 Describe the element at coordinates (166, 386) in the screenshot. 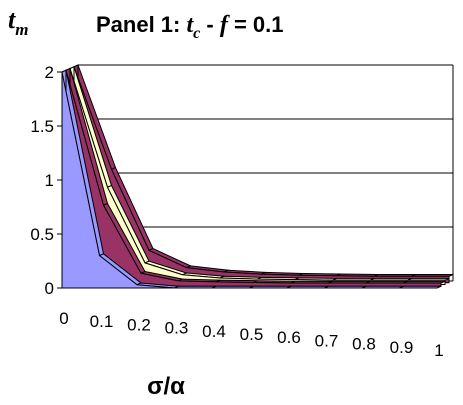

I see `x-axis-label: σ/α` at that location.